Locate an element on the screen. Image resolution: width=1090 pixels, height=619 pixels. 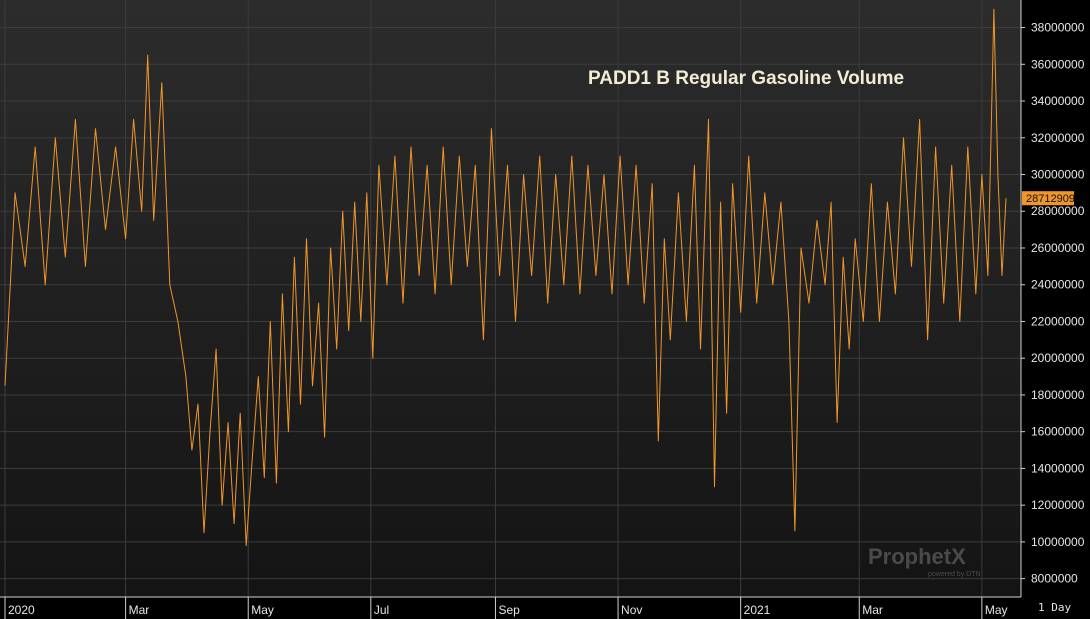
y-tick-label: 10000000 is located at coordinates (1058, 542).